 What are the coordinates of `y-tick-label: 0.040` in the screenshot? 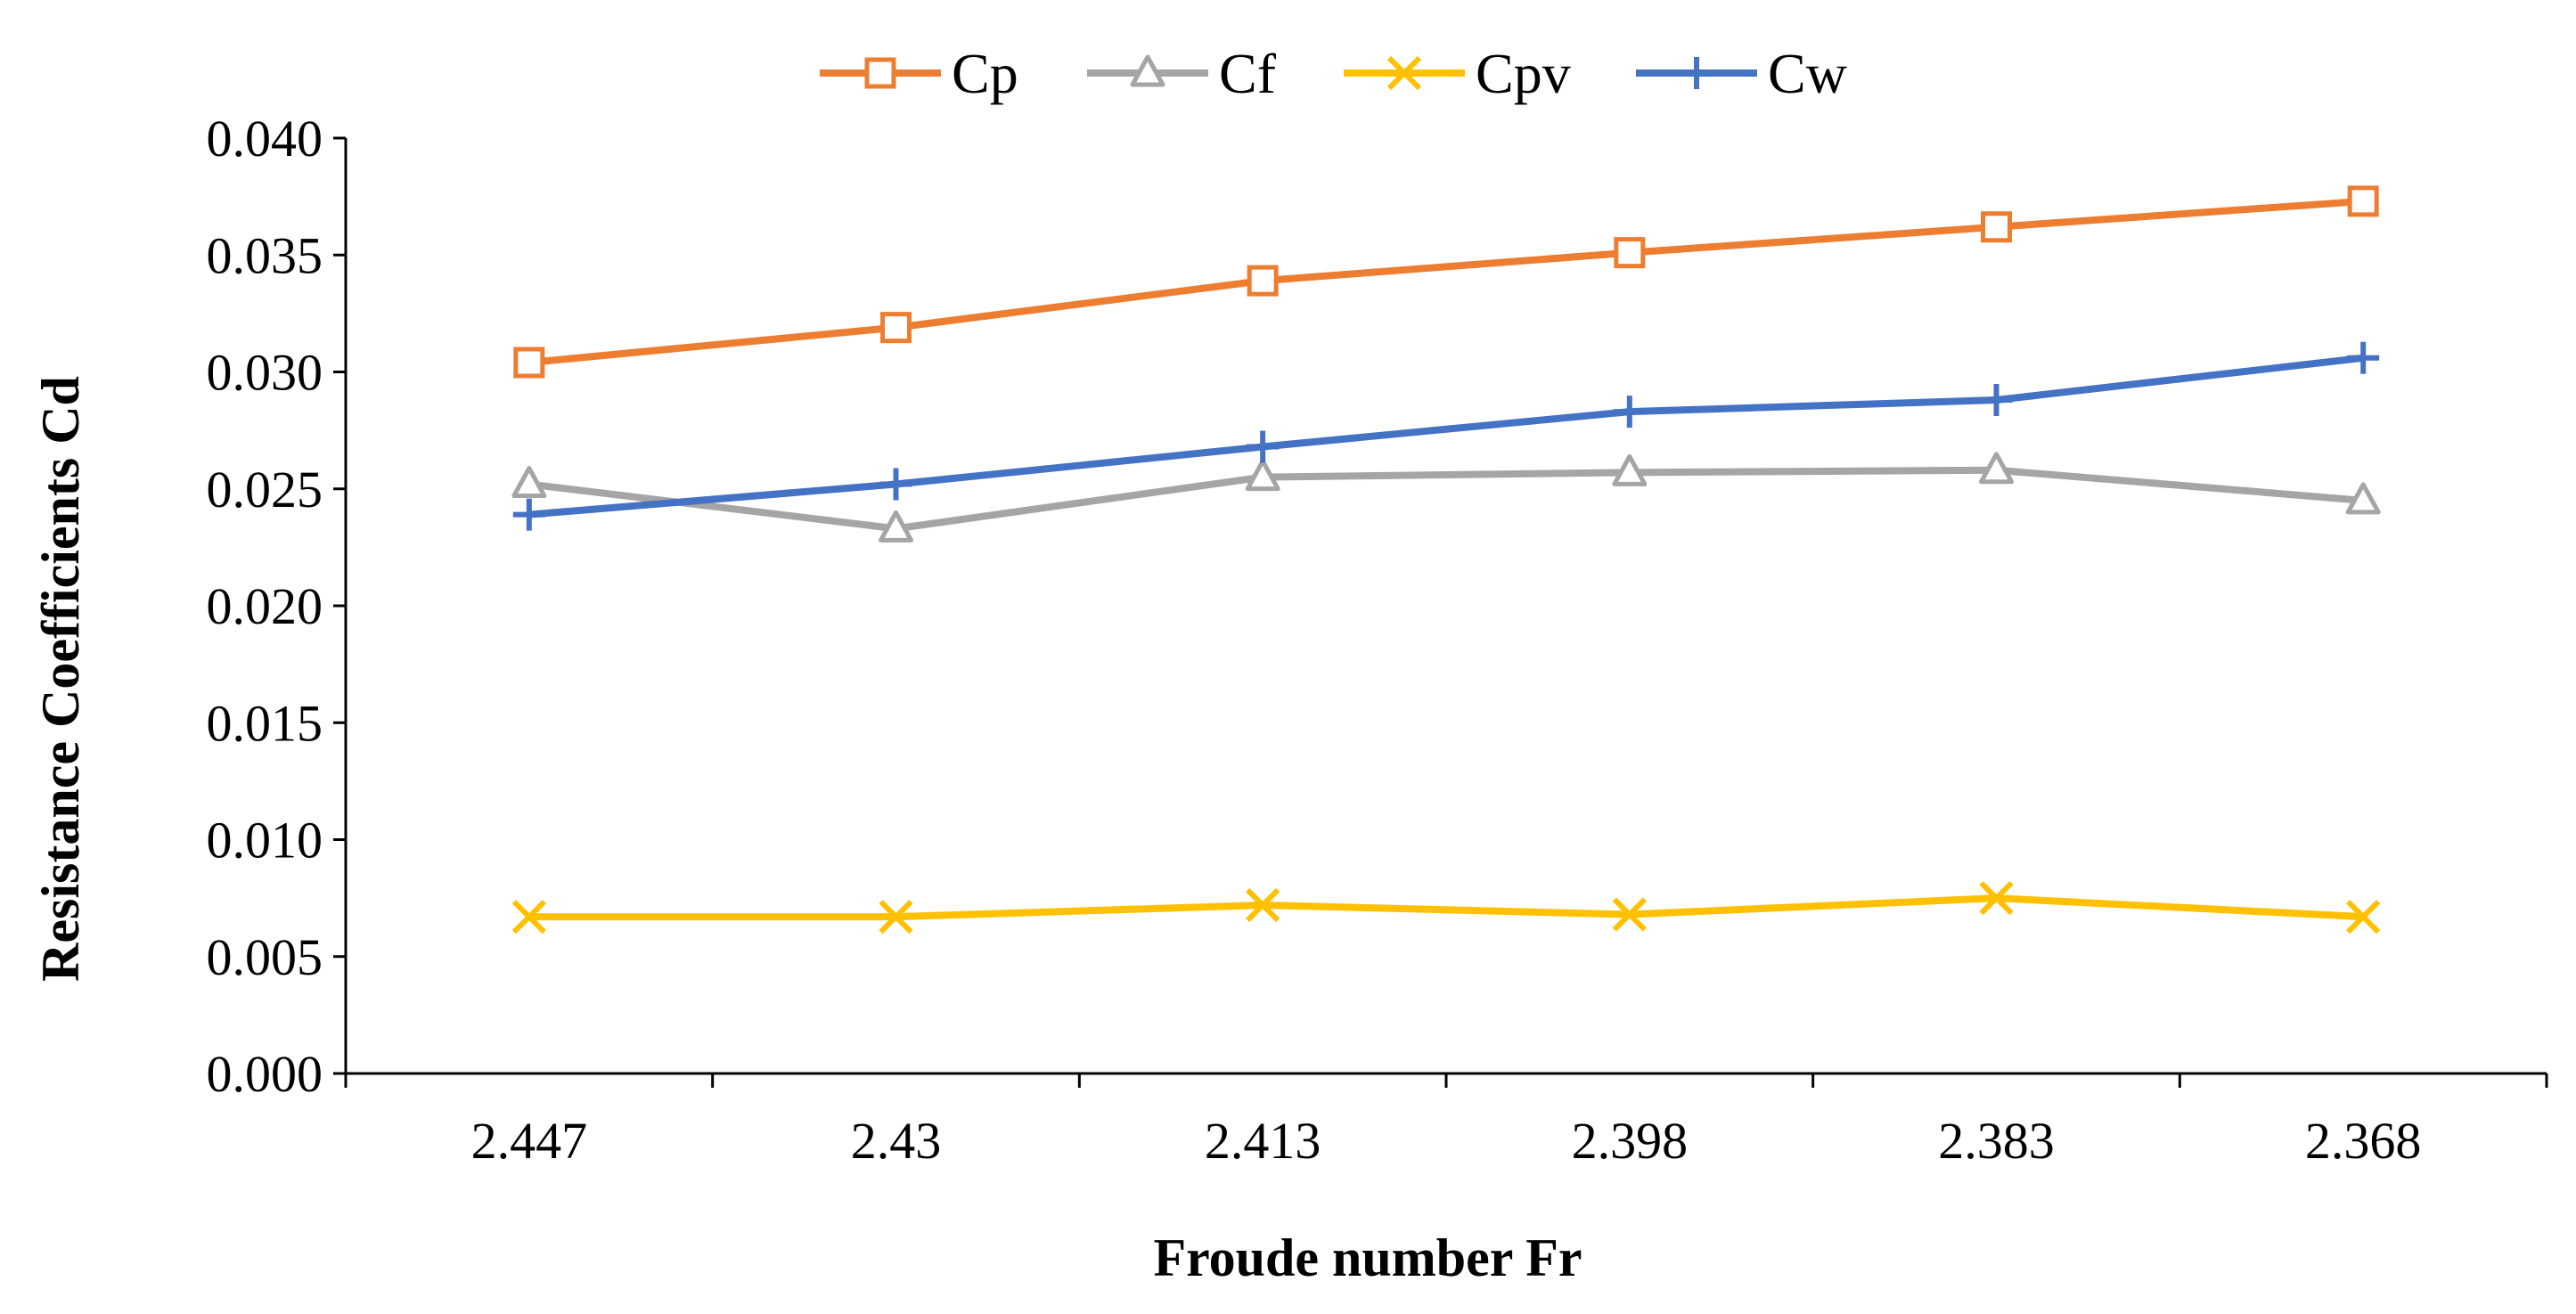 It's located at (265, 139).